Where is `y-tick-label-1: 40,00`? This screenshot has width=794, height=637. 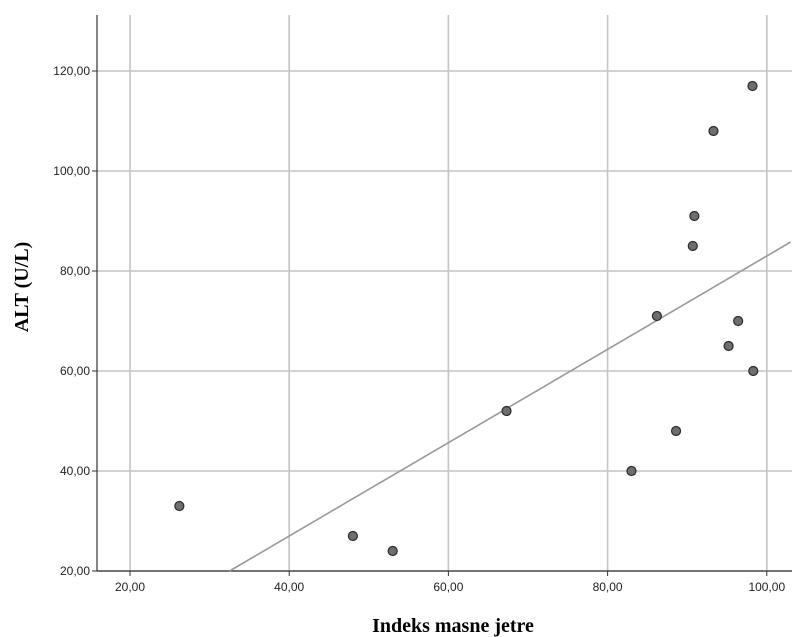 y-tick-label-1: 40,00 is located at coordinates (75, 471).